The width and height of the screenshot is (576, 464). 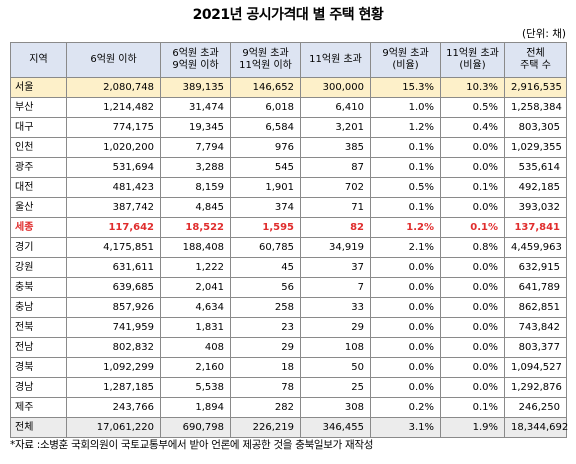 What do you see at coordinates (265, 227) in the screenshot?
I see `value-cell: 1,595` at bounding box center [265, 227].